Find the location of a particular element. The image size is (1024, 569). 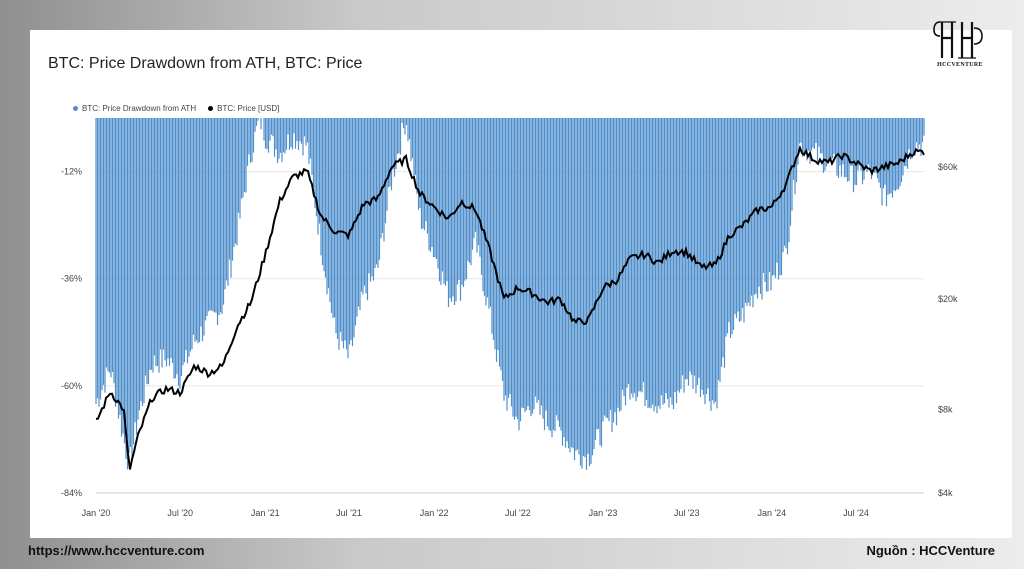

x-tick-label: Jul '21 is located at coordinates (349, 513).